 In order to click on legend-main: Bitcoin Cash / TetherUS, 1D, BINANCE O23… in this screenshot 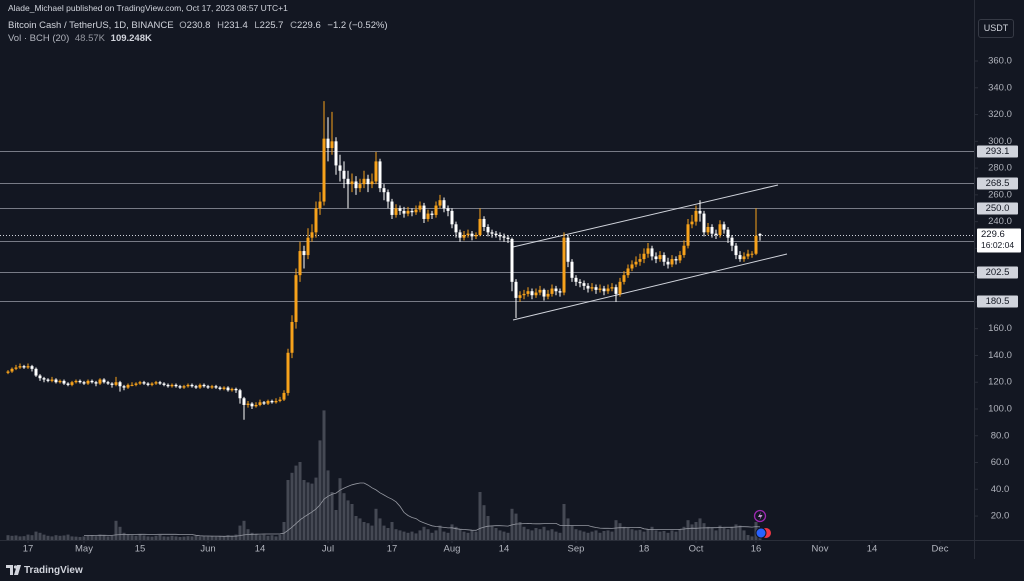, I will do `click(200, 25)`.